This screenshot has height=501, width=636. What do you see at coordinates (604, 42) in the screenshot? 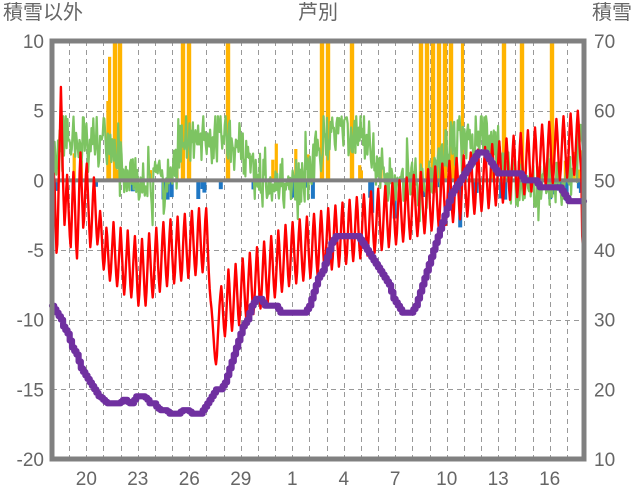
I see `svg-text: 70` at bounding box center [604, 42].